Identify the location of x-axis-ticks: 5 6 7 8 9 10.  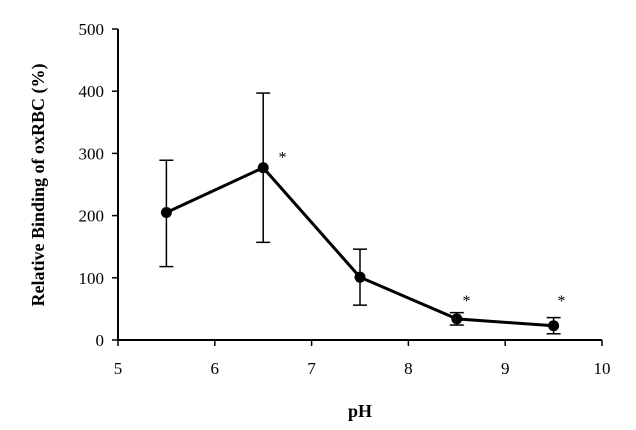
(362, 359).